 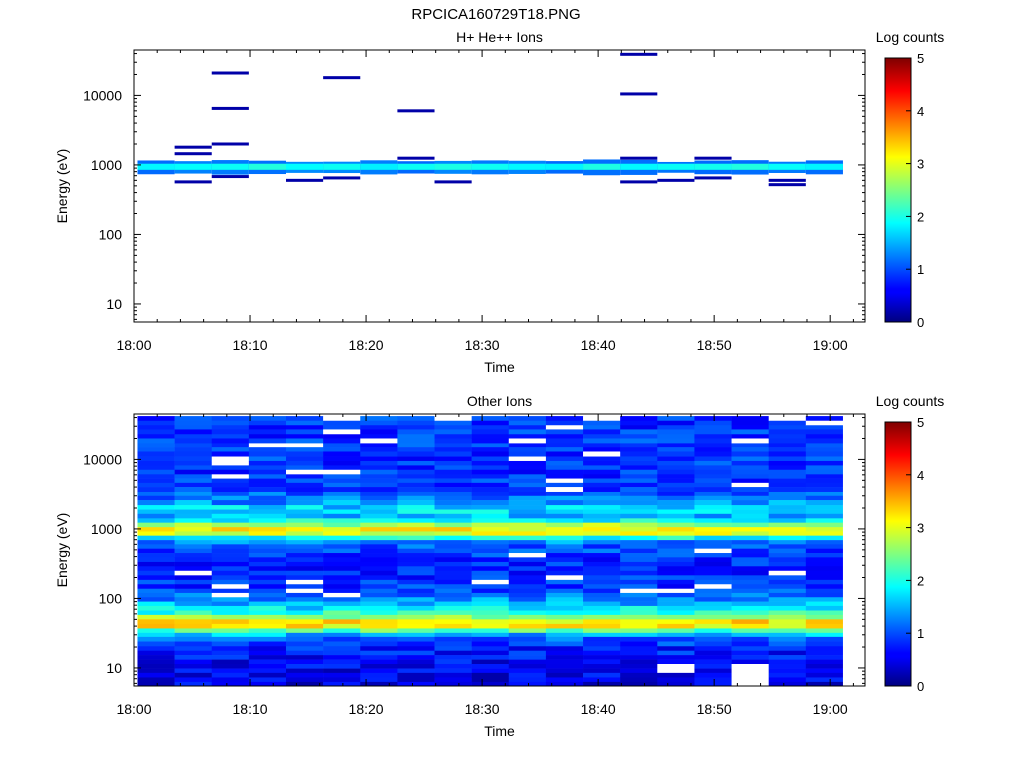 What do you see at coordinates (750, 674) in the screenshot?
I see `empty-cell` at bounding box center [750, 674].